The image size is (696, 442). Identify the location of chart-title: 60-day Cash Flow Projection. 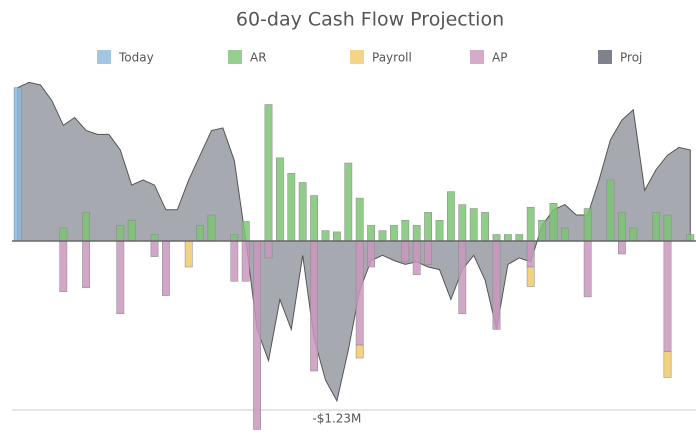
(370, 20).